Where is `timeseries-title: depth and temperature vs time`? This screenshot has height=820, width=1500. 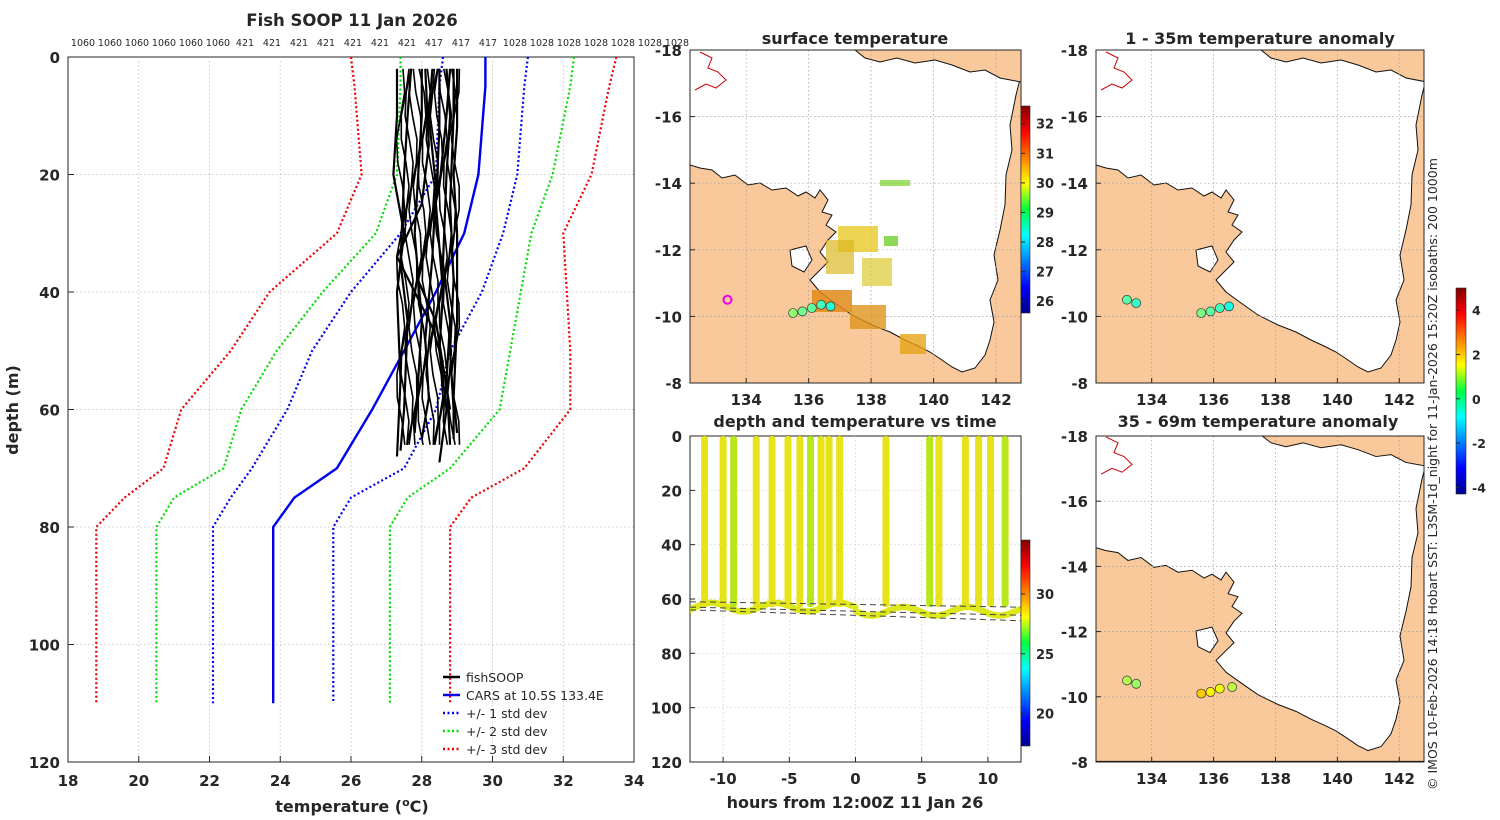
timeseries-title: depth and temperature vs time is located at coordinates (854, 421).